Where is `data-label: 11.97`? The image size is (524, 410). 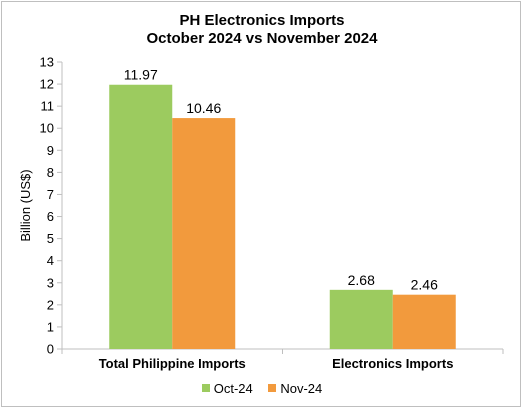 data-label: 11.97 is located at coordinates (141, 75).